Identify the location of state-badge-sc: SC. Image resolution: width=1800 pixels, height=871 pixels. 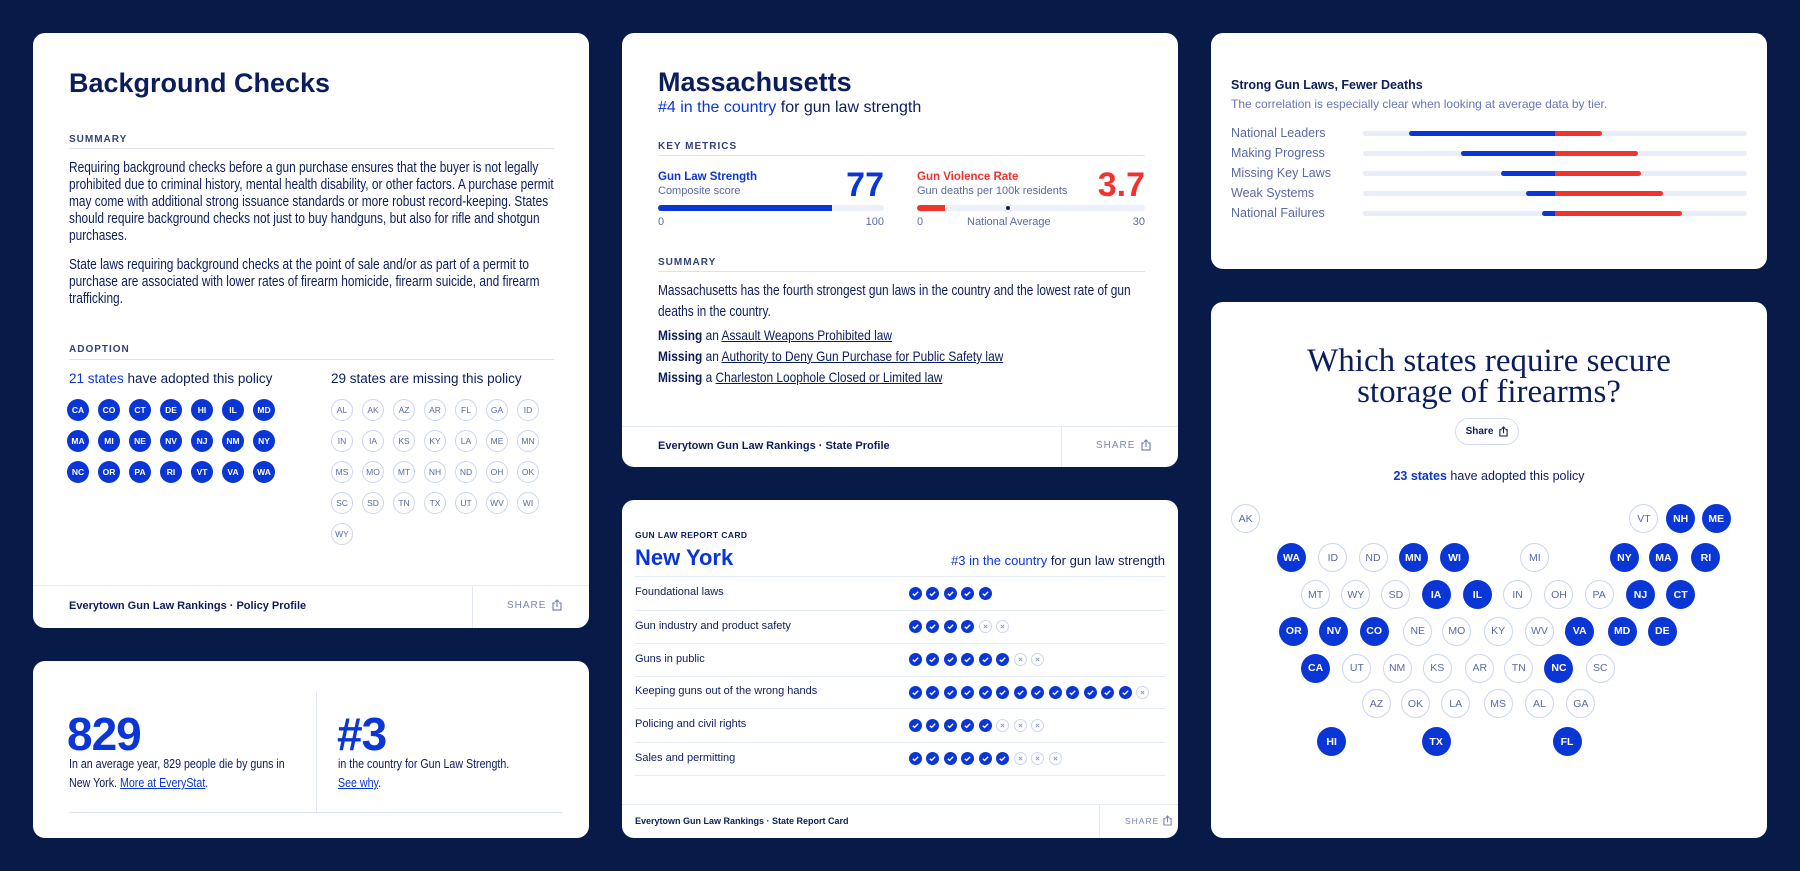
(342, 503).